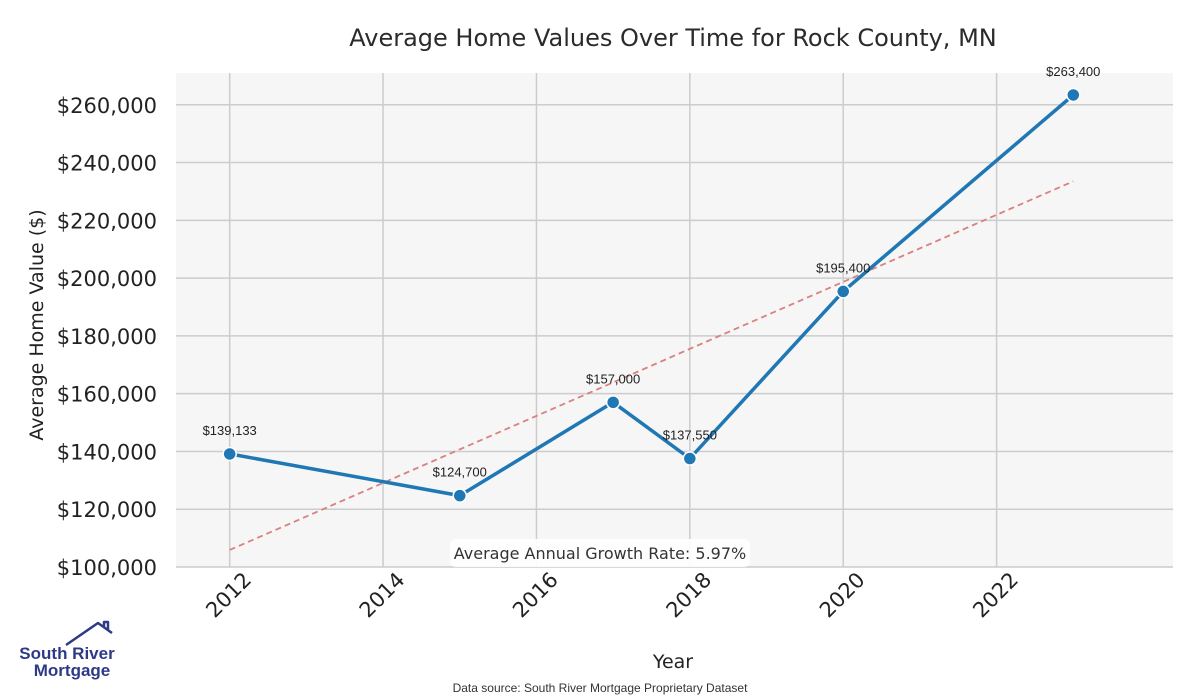 The image size is (1200, 700). What do you see at coordinates (535, 595) in the screenshot?
I see `x-tick-label: 2016` at bounding box center [535, 595].